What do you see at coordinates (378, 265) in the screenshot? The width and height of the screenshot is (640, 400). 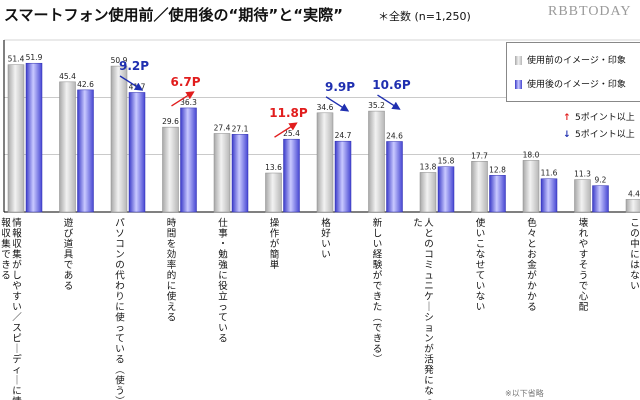 I see `category-label-char: 験` at bounding box center [378, 265].